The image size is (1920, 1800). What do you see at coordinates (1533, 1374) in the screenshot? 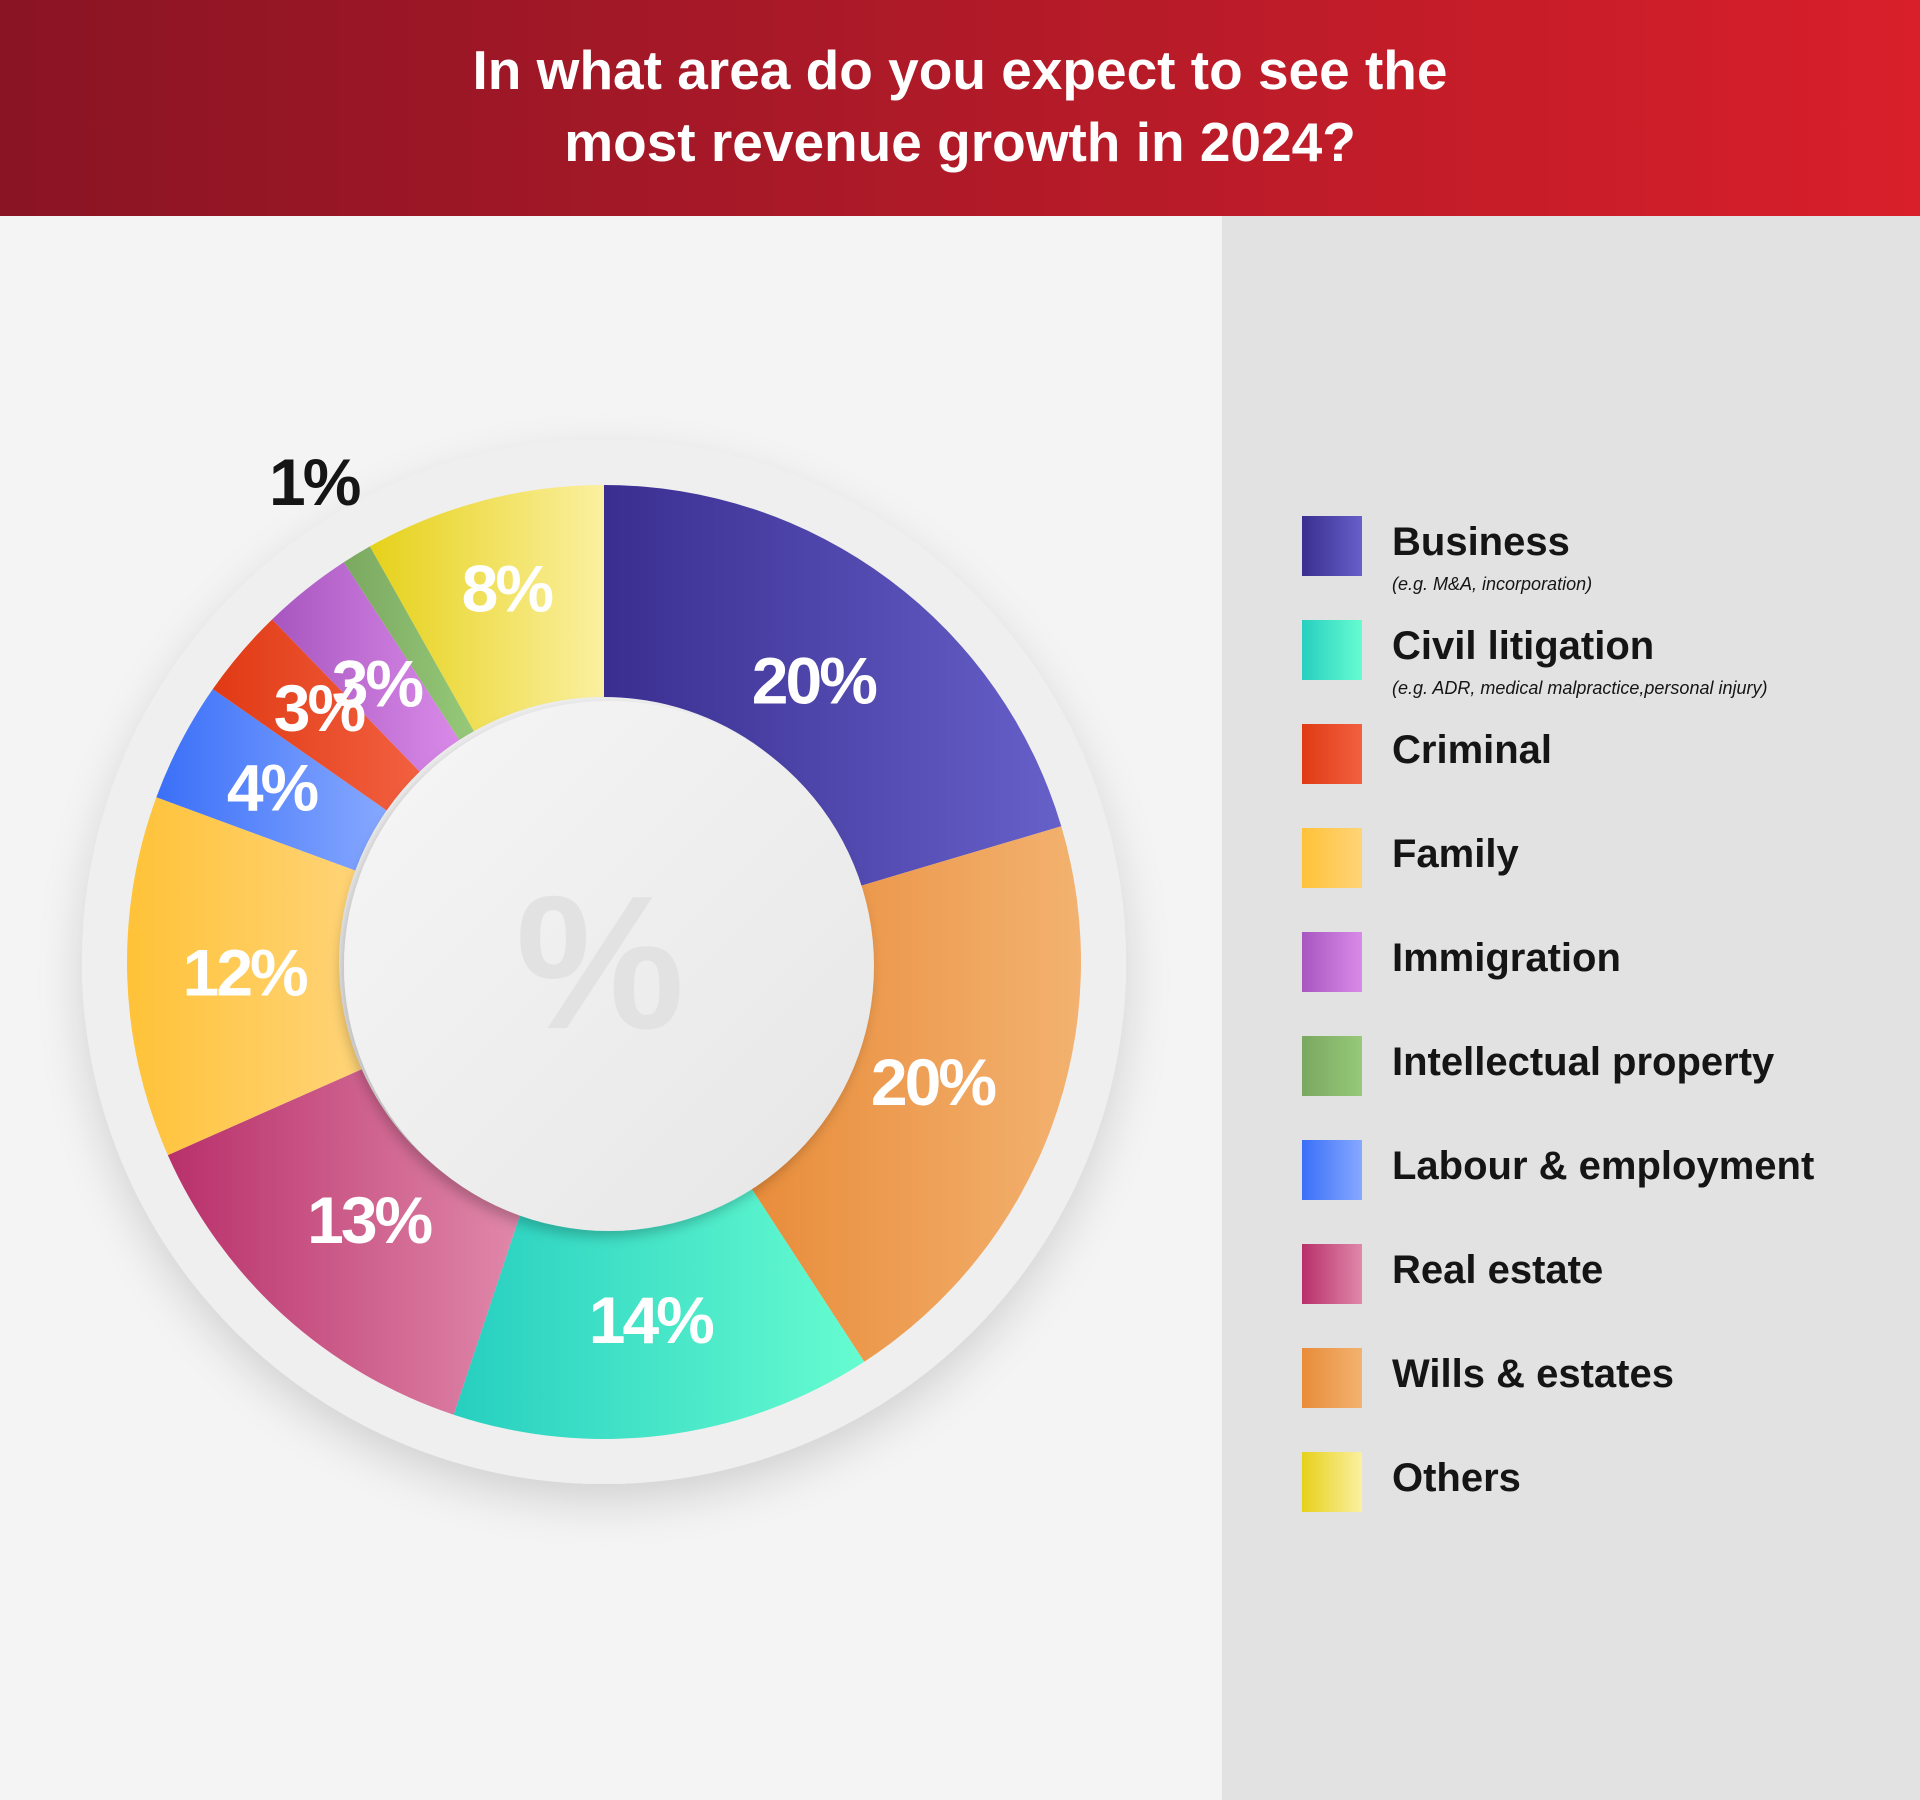
I see `legend-label: Wills & estates` at bounding box center [1533, 1374].